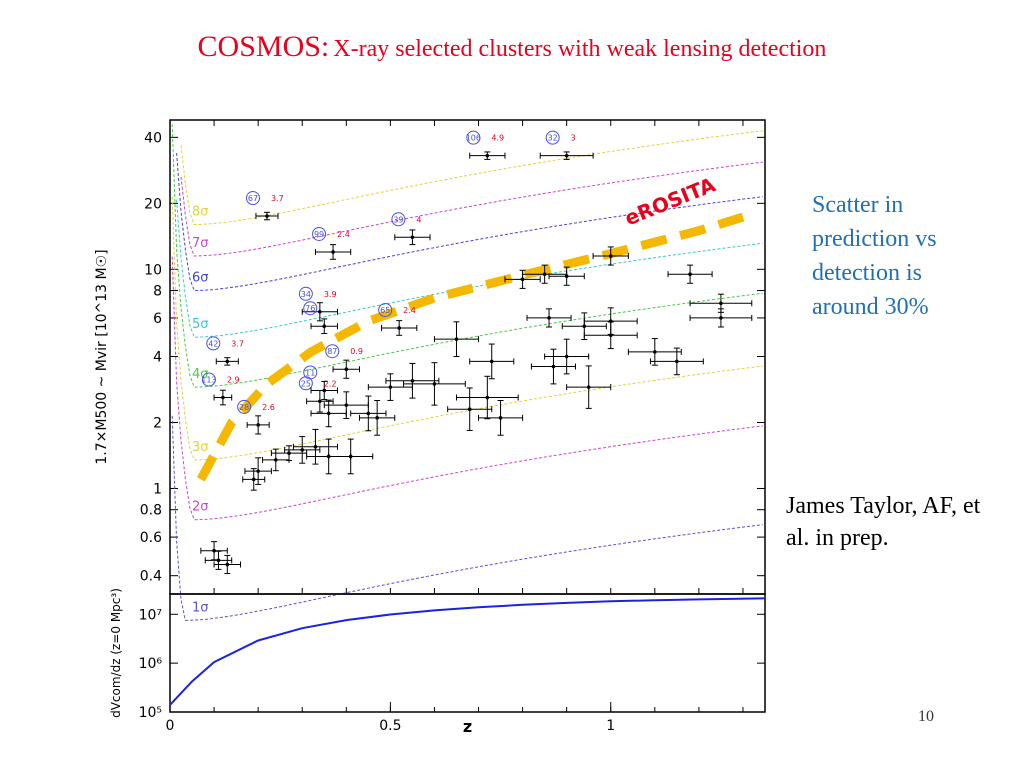  What do you see at coordinates (157, 319) in the screenshot?
I see `y-tick-label: 6` at bounding box center [157, 319].